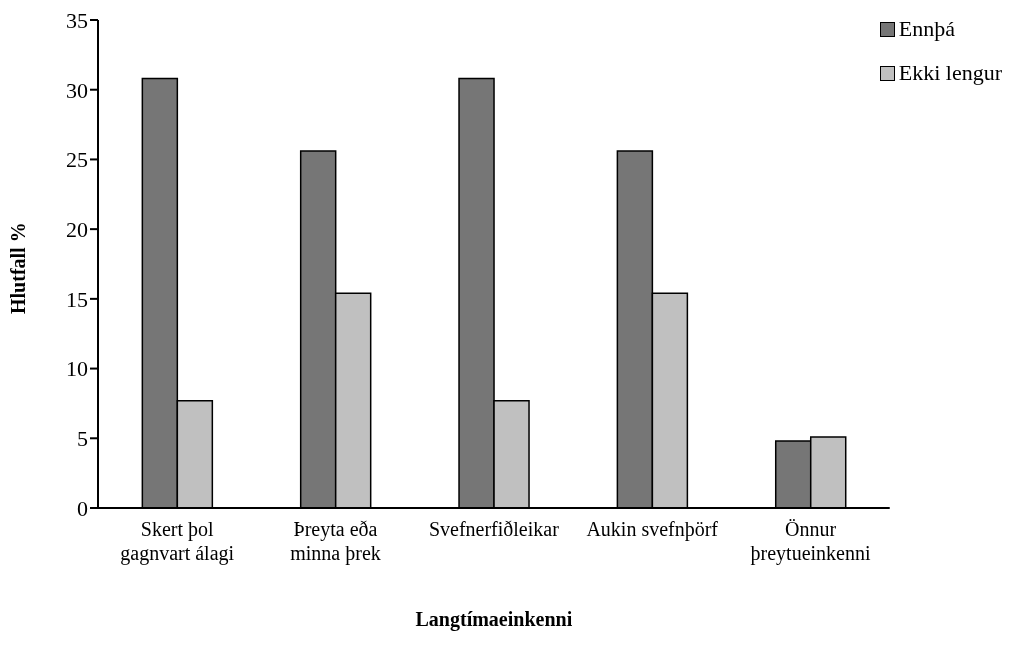 Image resolution: width=1020 pixels, height=646 pixels. What do you see at coordinates (82, 439) in the screenshot?
I see `y-tick-label: 5` at bounding box center [82, 439].